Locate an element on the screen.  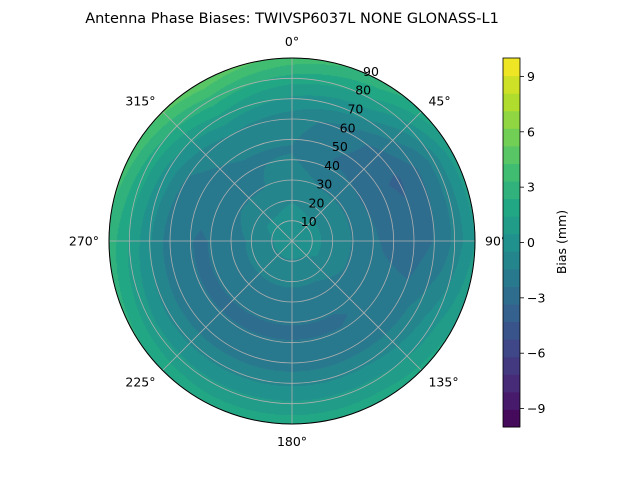
angle-tick-label: 135° is located at coordinates (443, 381).